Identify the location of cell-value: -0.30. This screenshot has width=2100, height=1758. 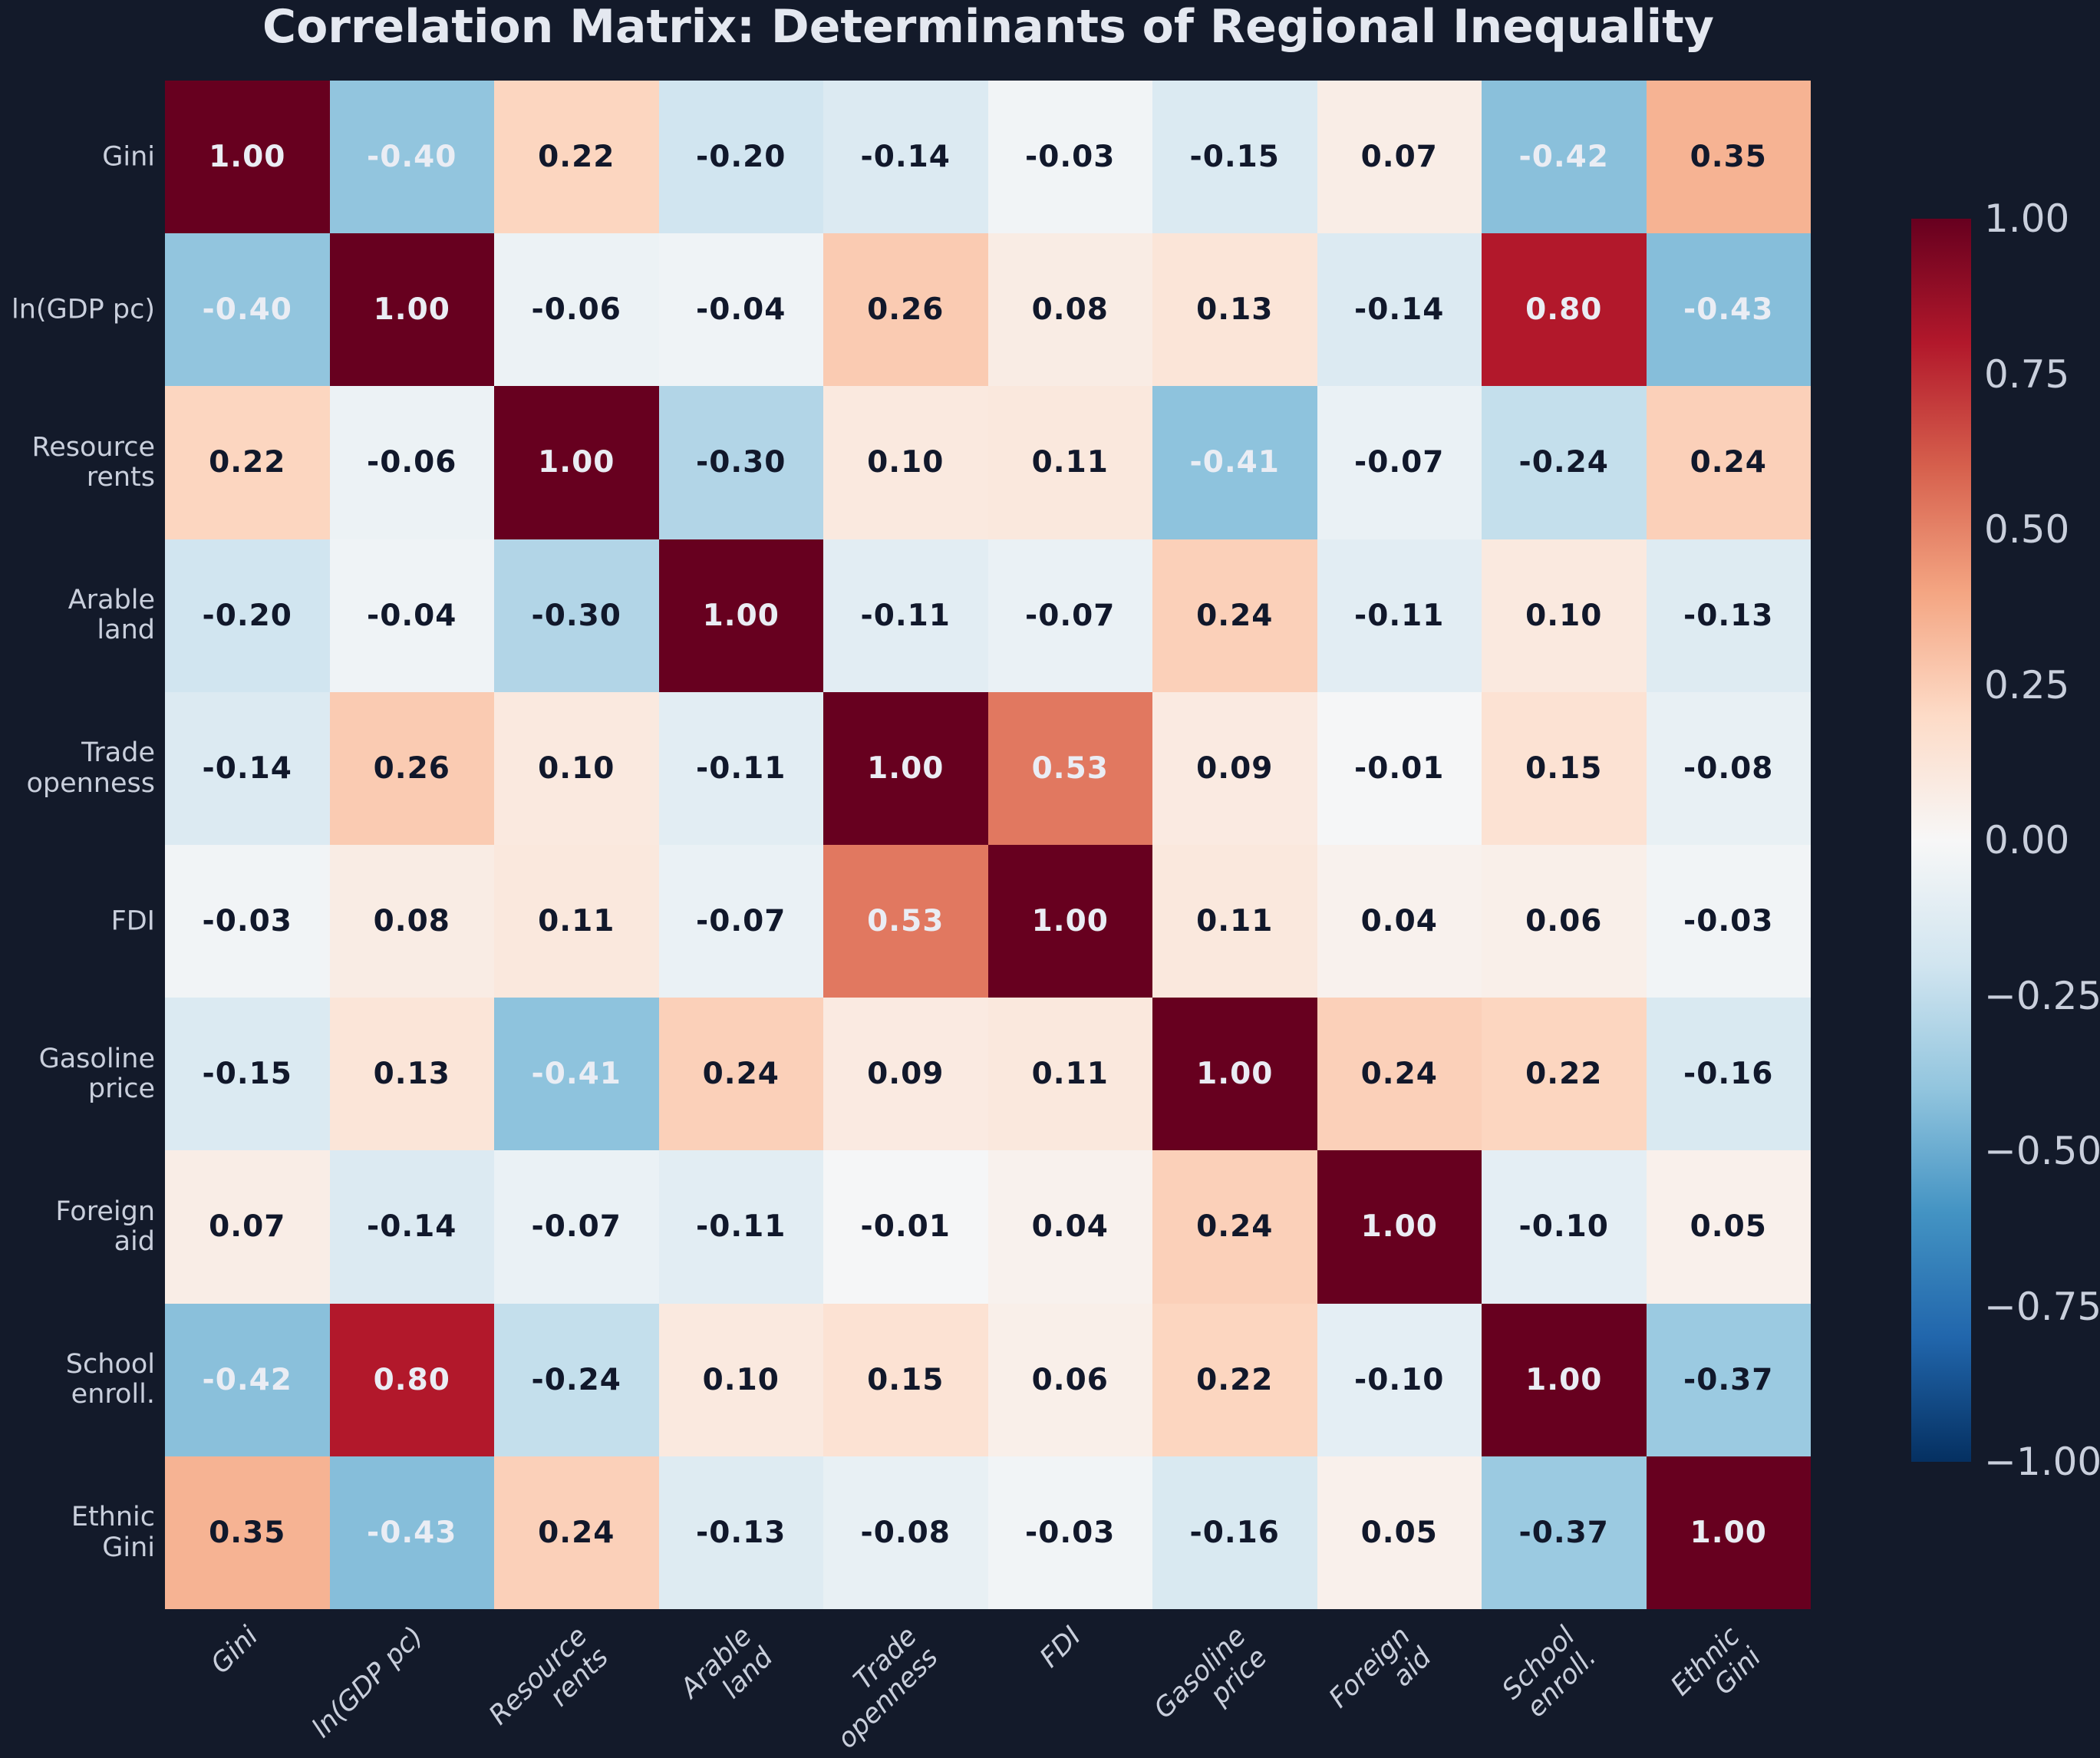
(741, 462).